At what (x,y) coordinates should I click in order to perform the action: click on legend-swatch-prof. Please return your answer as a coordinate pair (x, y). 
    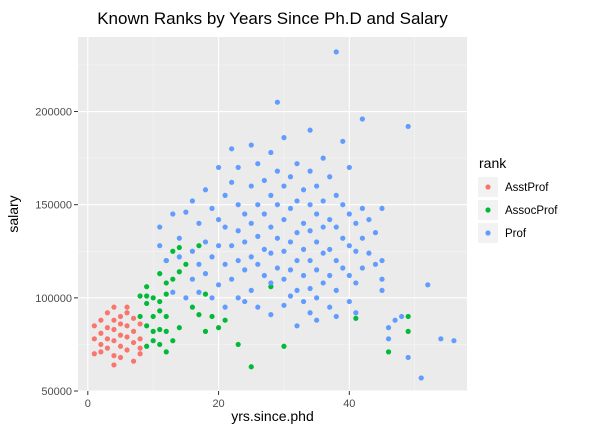
    Looking at the image, I should click on (487, 232).